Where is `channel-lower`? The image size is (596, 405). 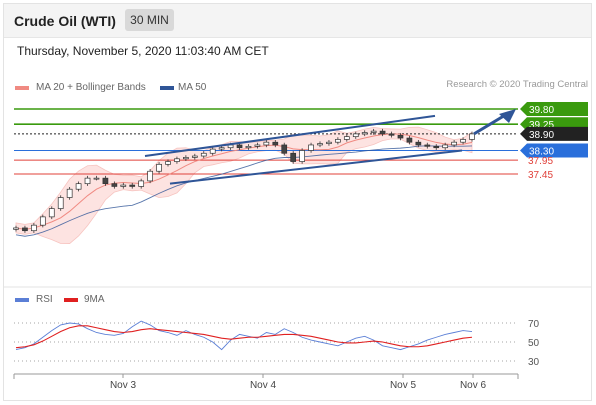 channel-lower is located at coordinates (316, 167).